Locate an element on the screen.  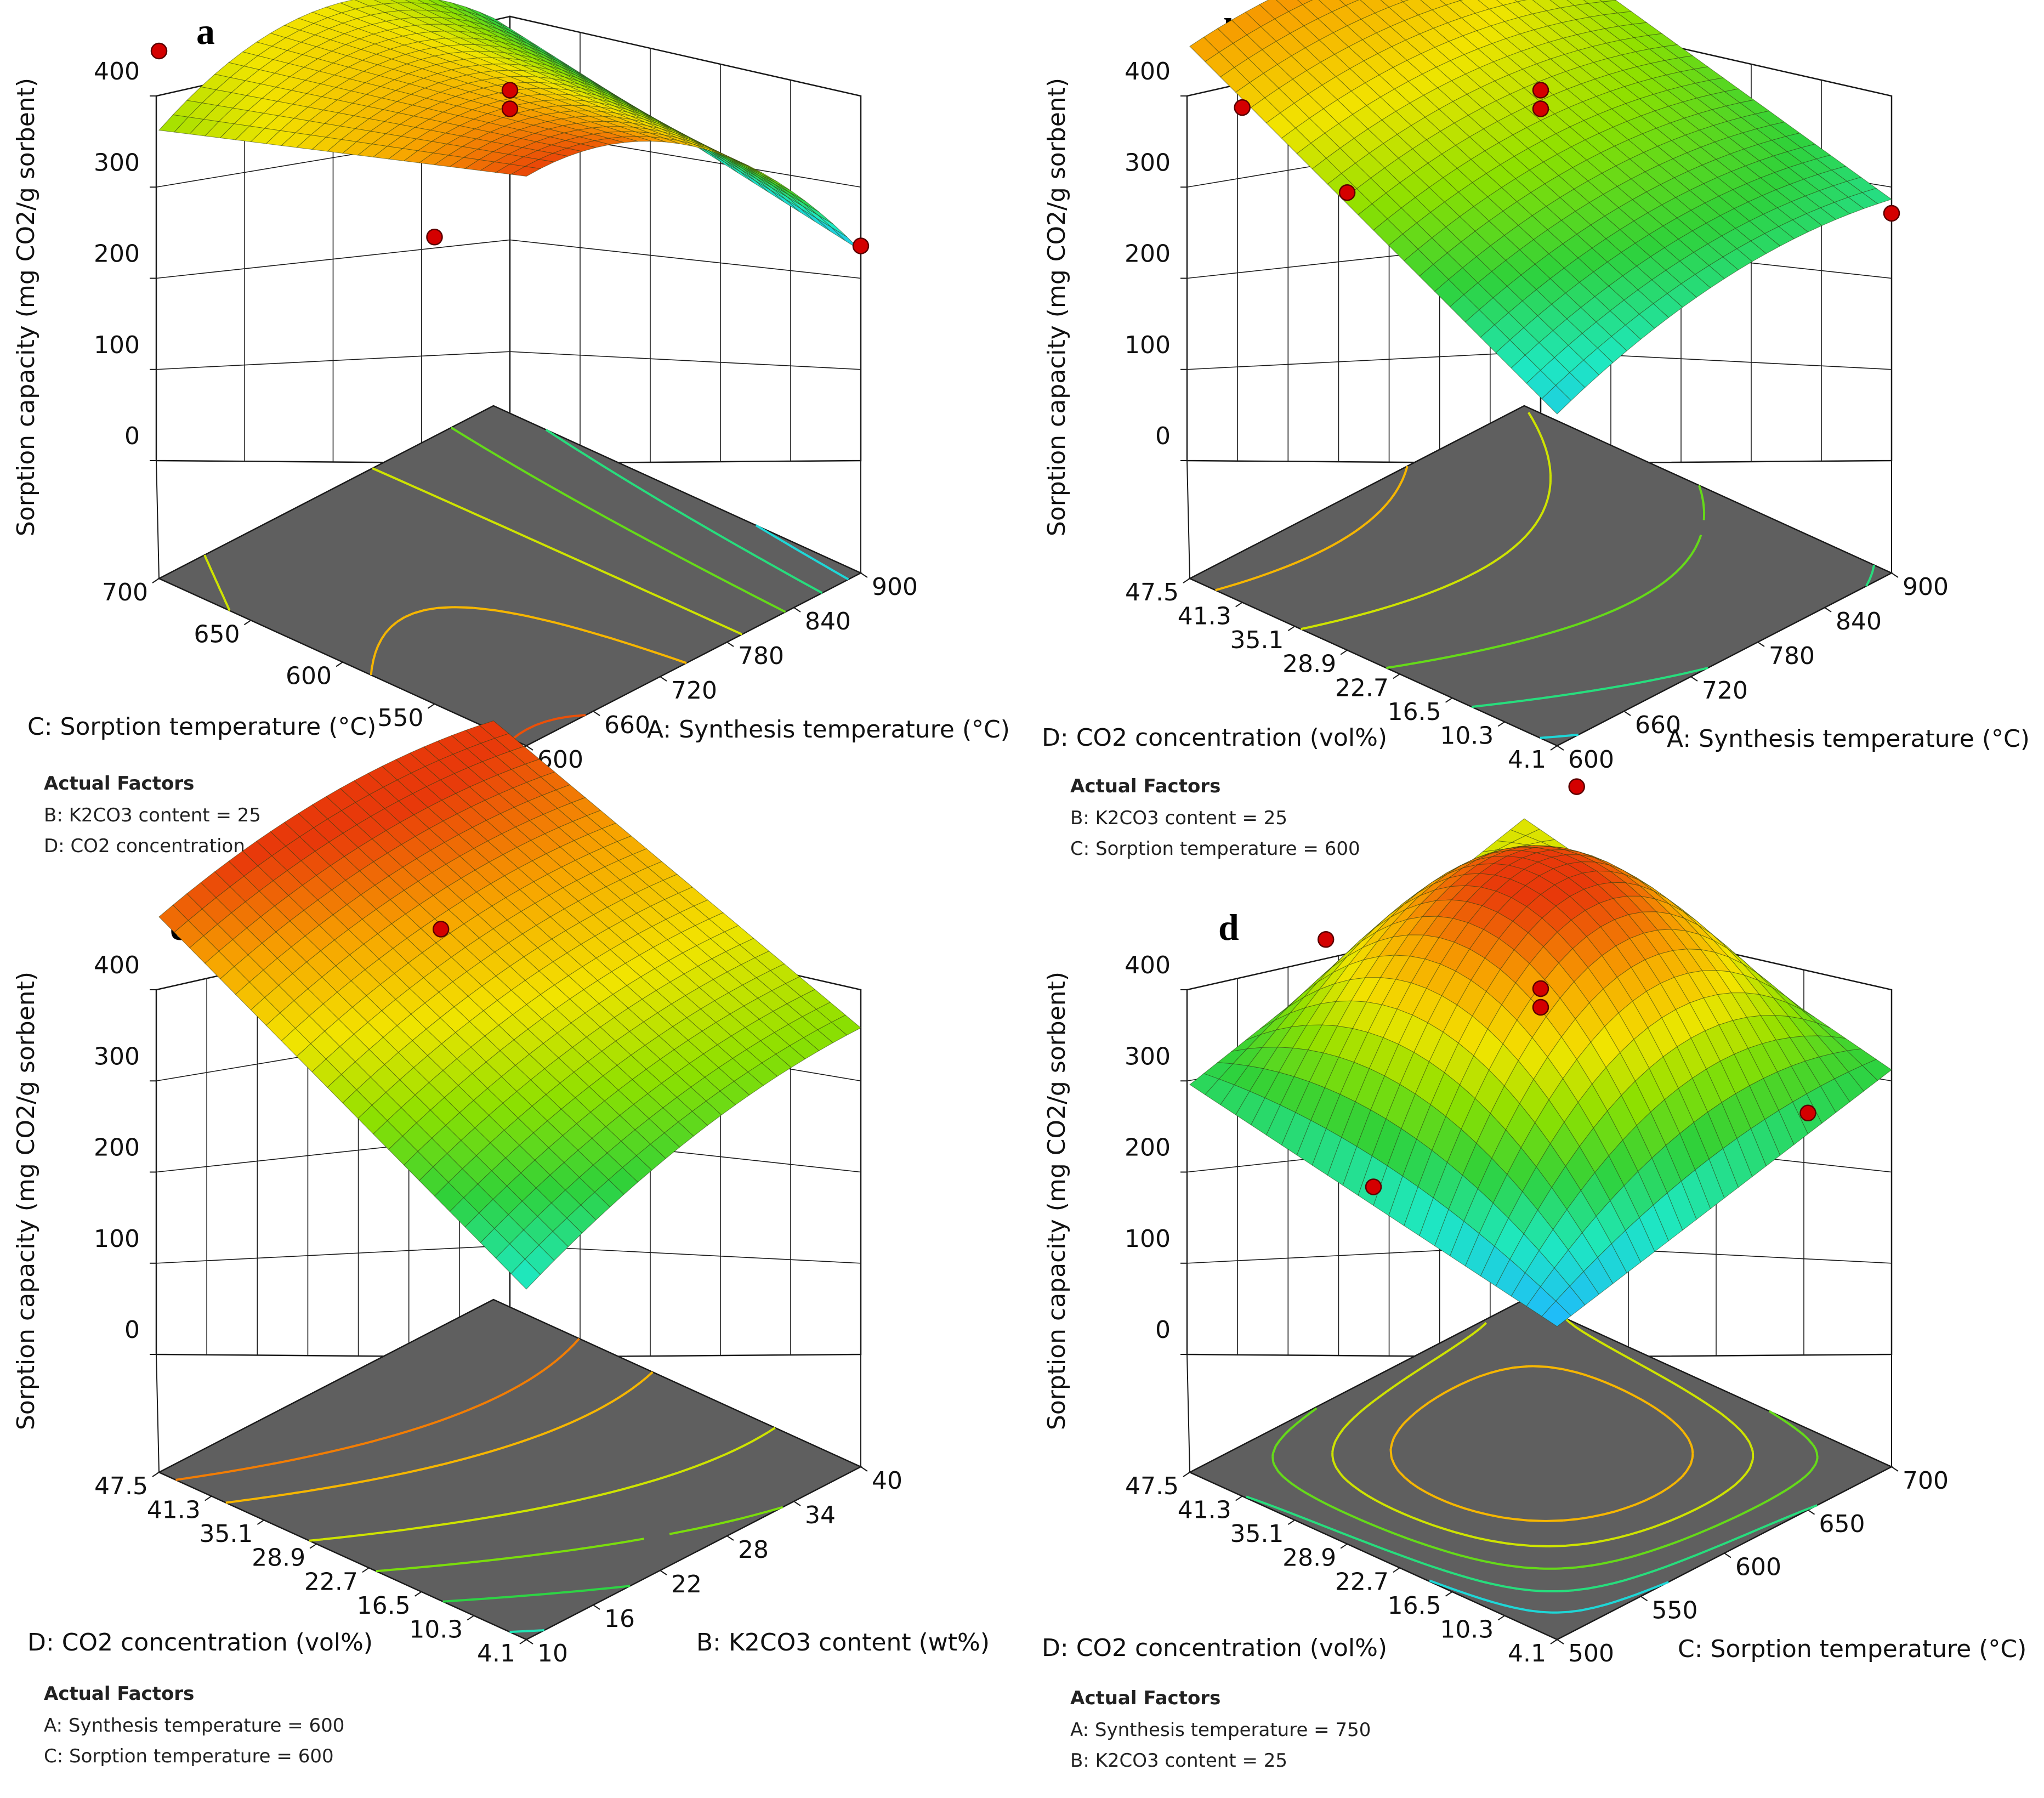
y-axis-title: C: Sorption temperature (°C) is located at coordinates (201, 727).